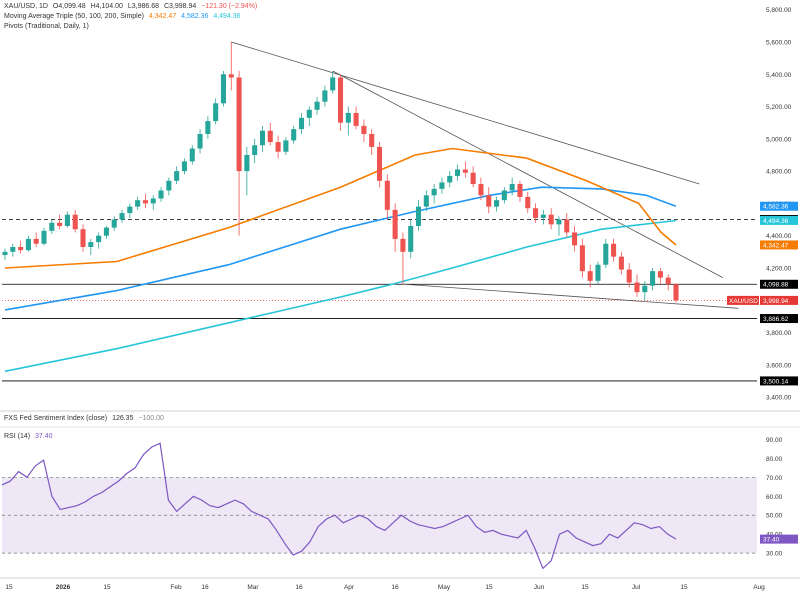  I want to click on rsi-tick-label: 90.00, so click(774, 440).